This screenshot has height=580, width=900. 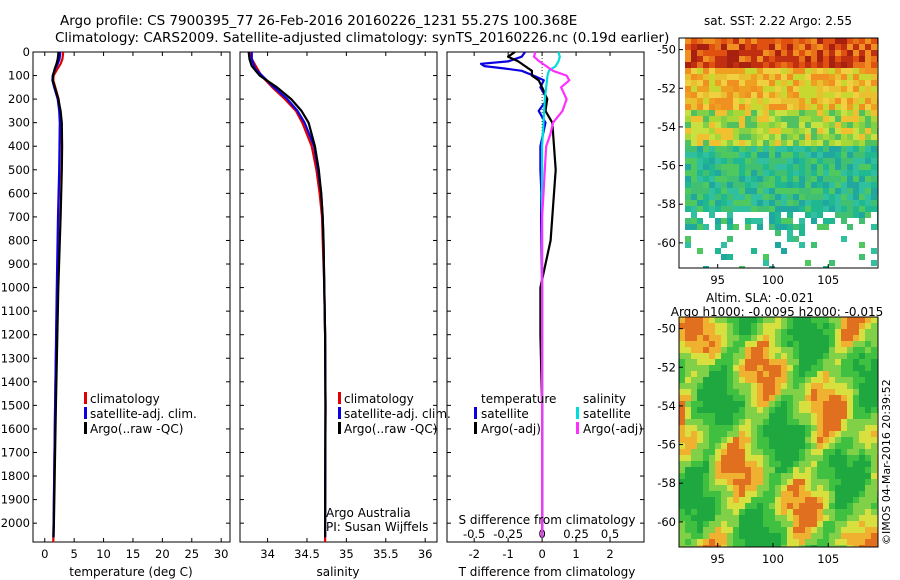 I want to click on depth-tick-label: 600, so click(x=19, y=193).